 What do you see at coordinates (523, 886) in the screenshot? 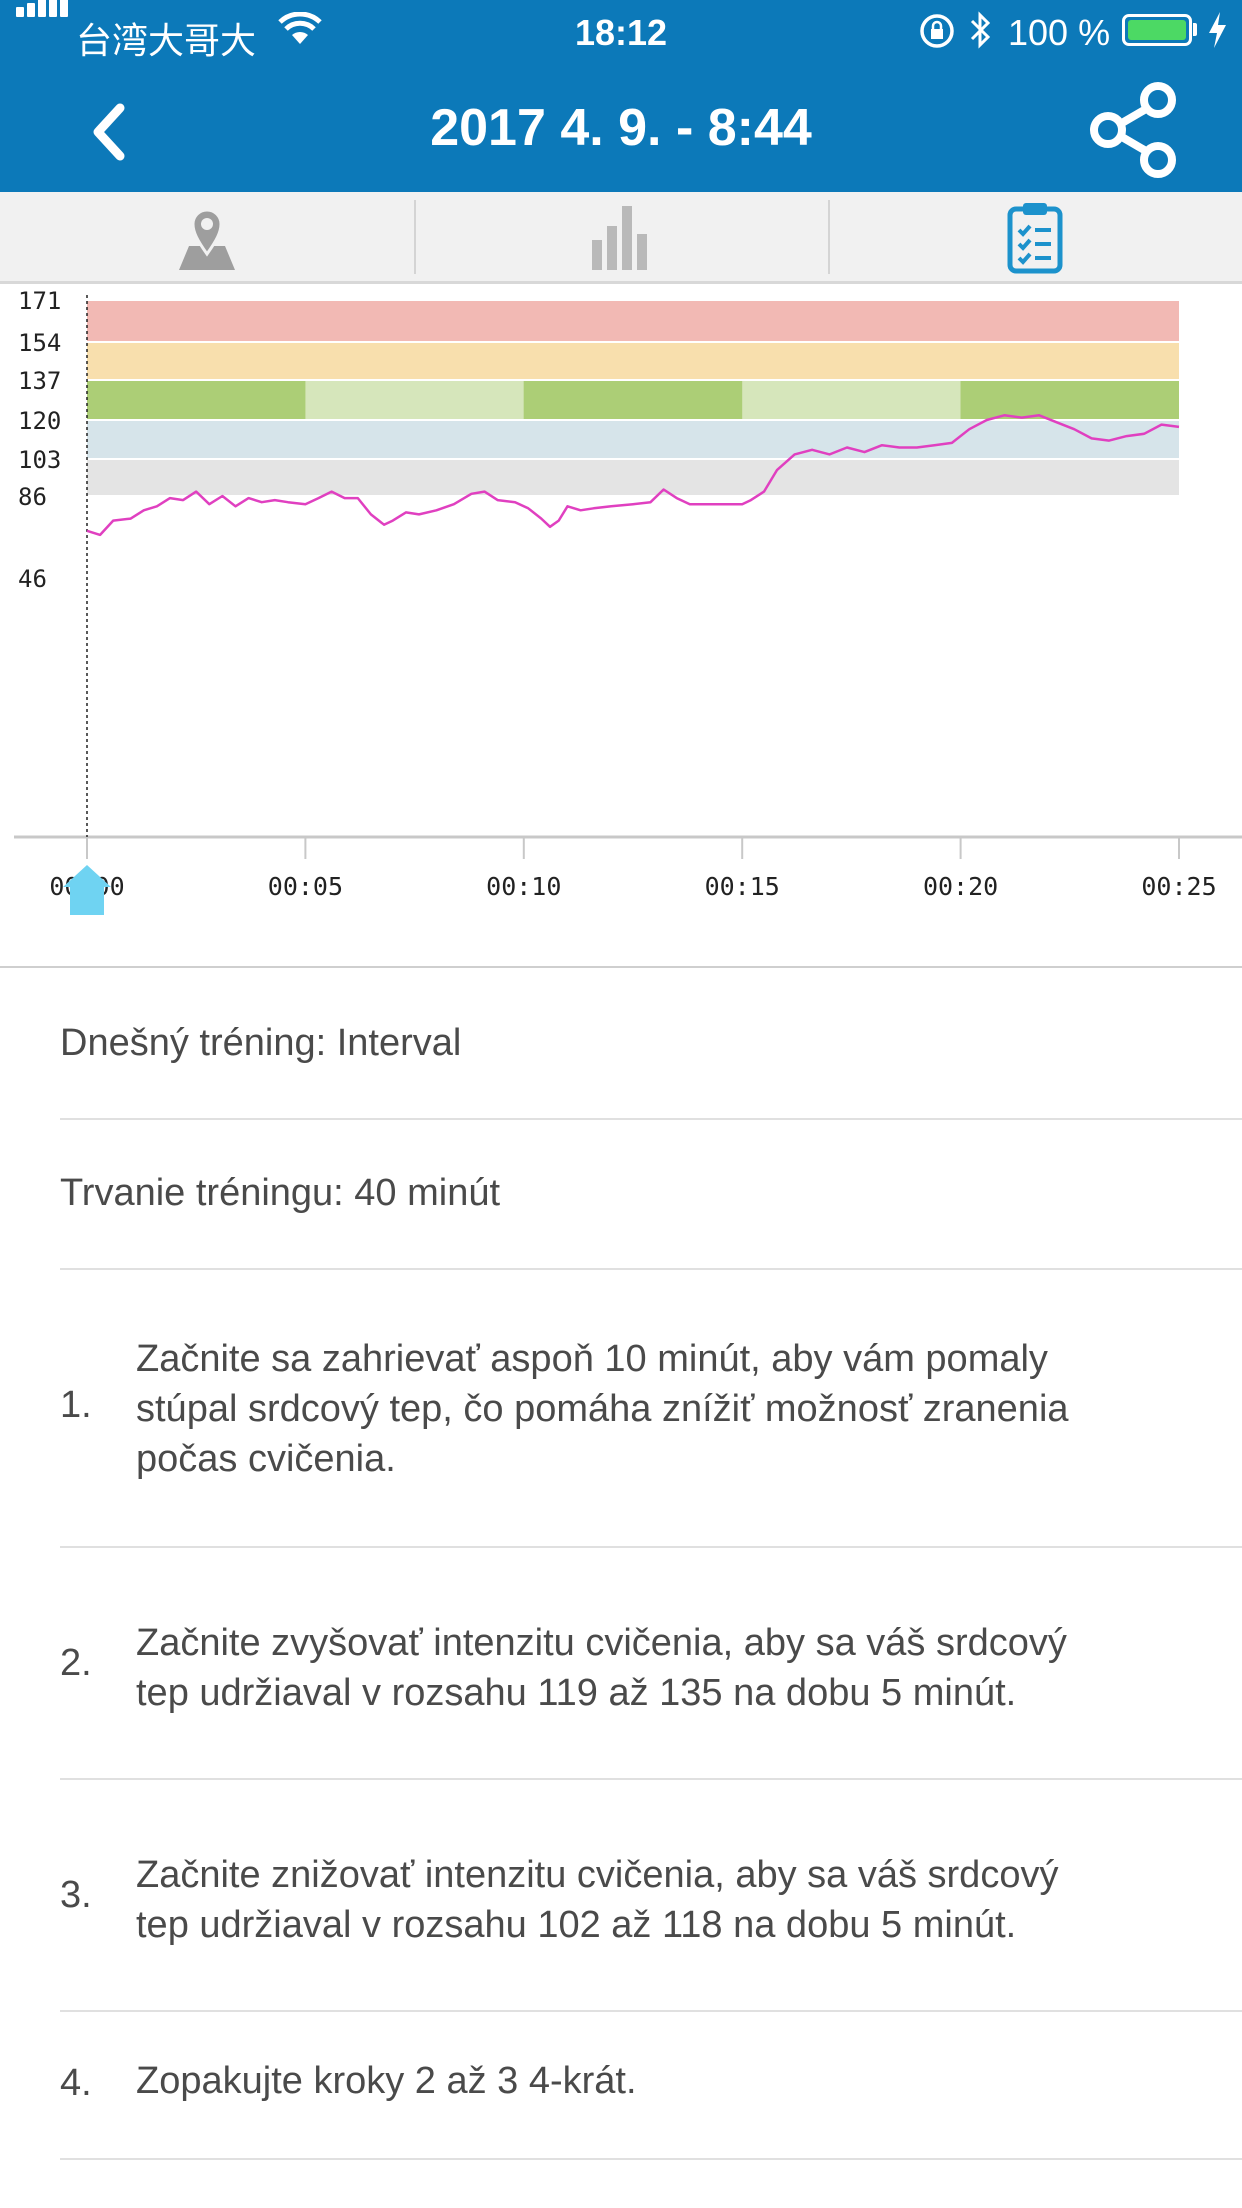
I see `x-tick-label: 00:10` at bounding box center [523, 886].